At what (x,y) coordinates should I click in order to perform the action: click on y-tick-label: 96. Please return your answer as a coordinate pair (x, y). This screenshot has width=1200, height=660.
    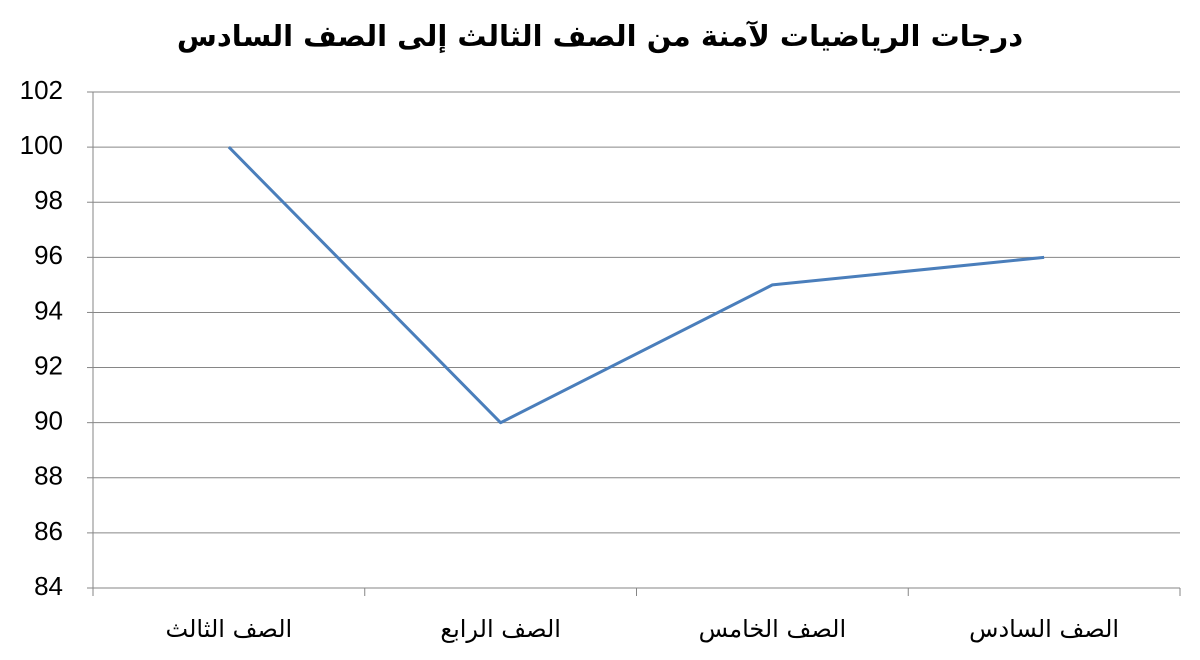
    Looking at the image, I should click on (48, 255).